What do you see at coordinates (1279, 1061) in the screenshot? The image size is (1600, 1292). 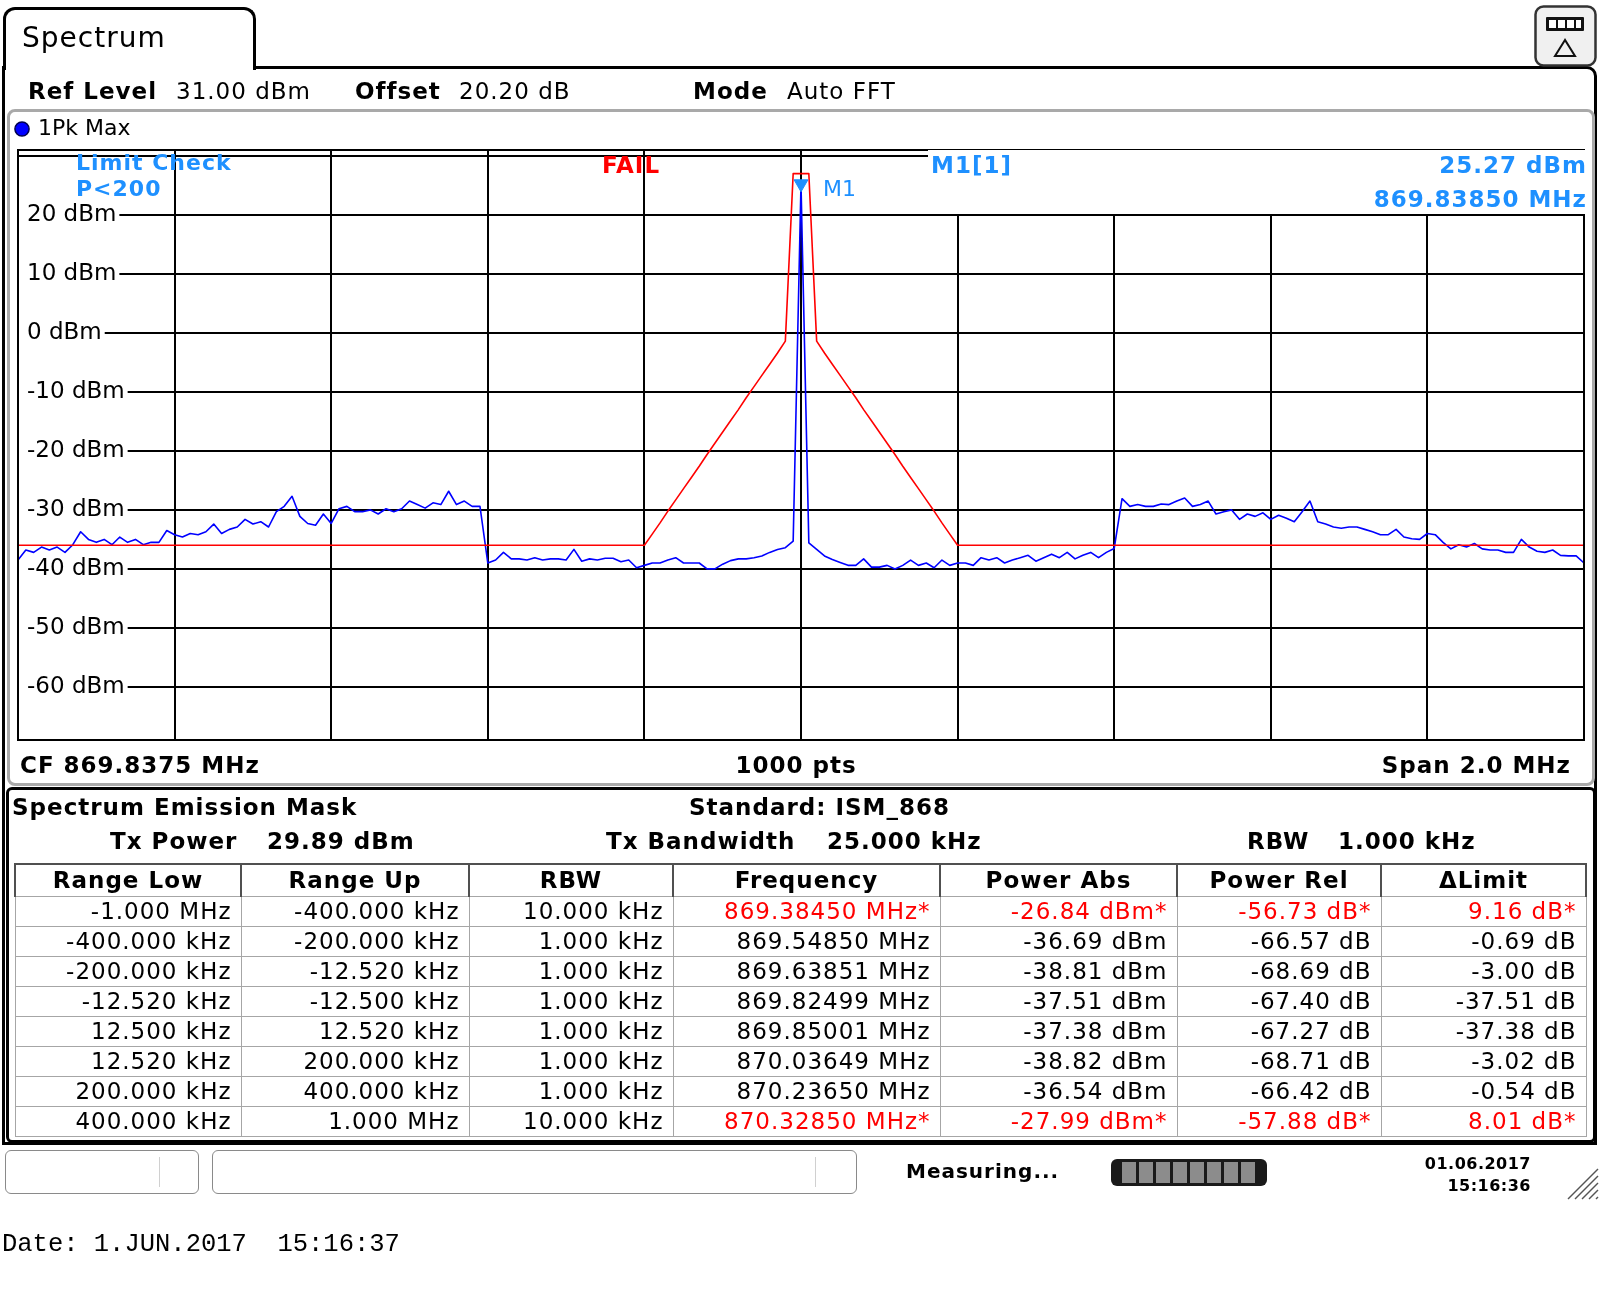 I see `text: -68.71 dB` at bounding box center [1279, 1061].